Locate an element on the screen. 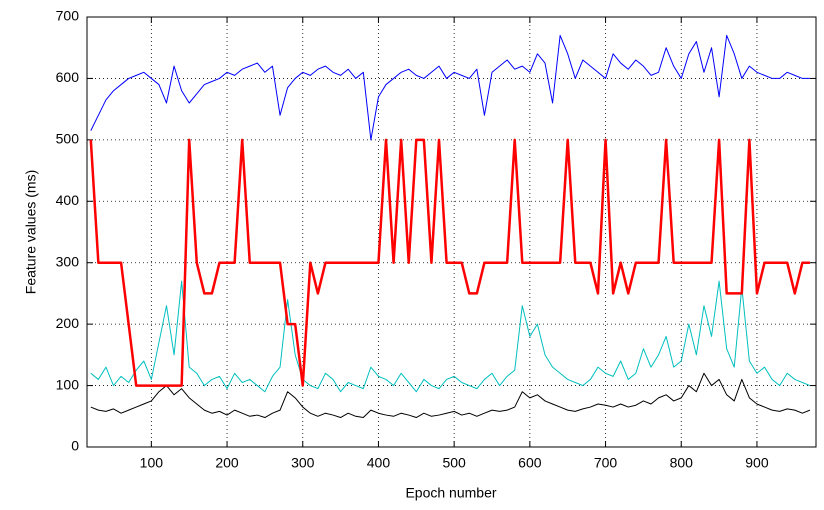  y-tick-label: 500 is located at coordinates (68, 139).